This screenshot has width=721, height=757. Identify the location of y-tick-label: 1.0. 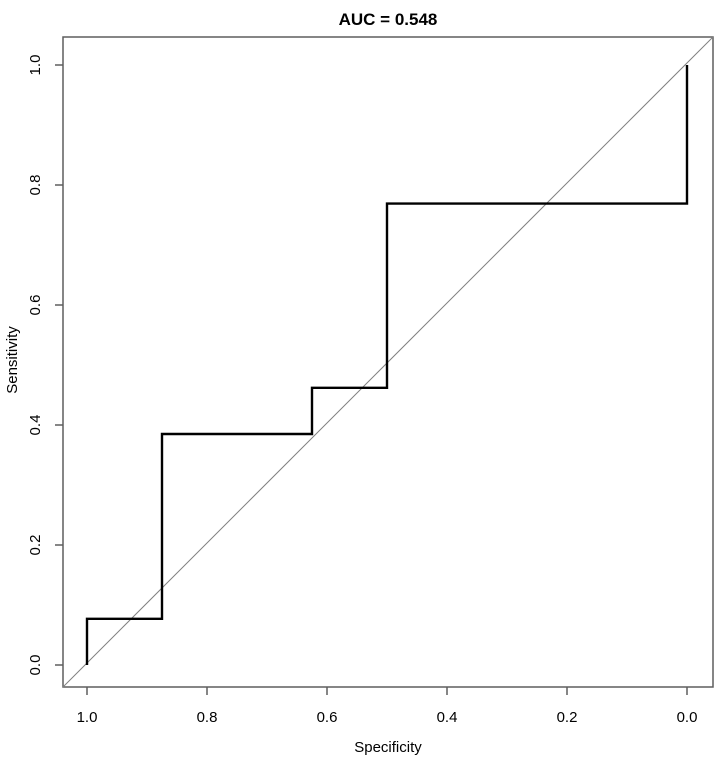
(35, 65).